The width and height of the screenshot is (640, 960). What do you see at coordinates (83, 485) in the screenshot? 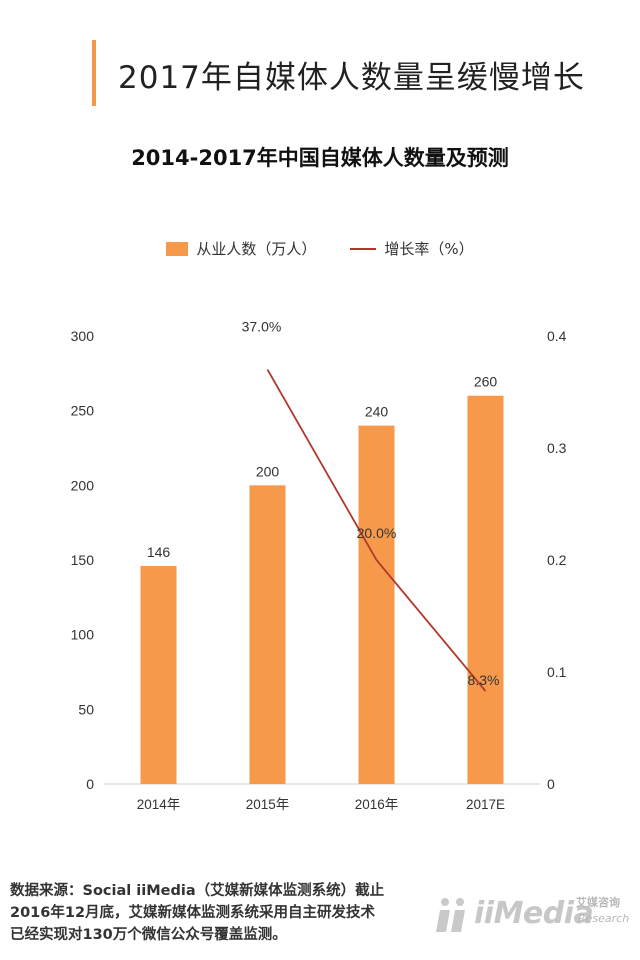
I see `y-left-tick-label: 200` at bounding box center [83, 485].